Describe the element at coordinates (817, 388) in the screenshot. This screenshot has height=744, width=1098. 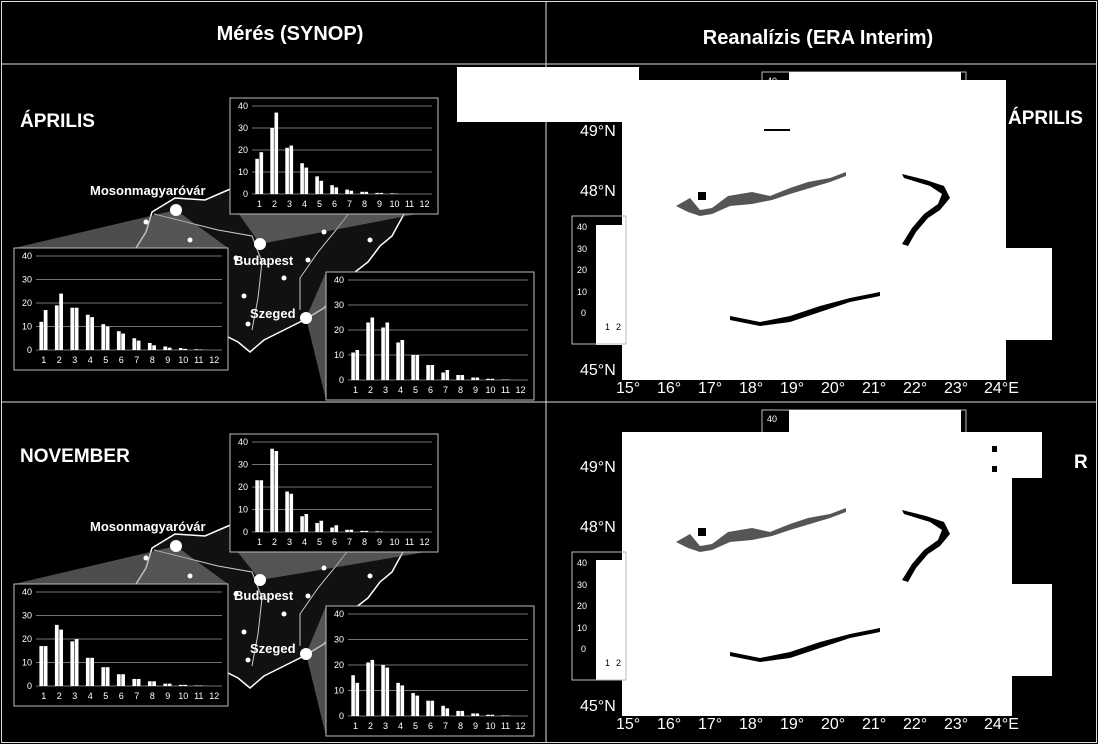
I see `lon-labels-row1: 15° 16° 17° 18° 19° 20° 21° 22° 23° 24°E` at that location.